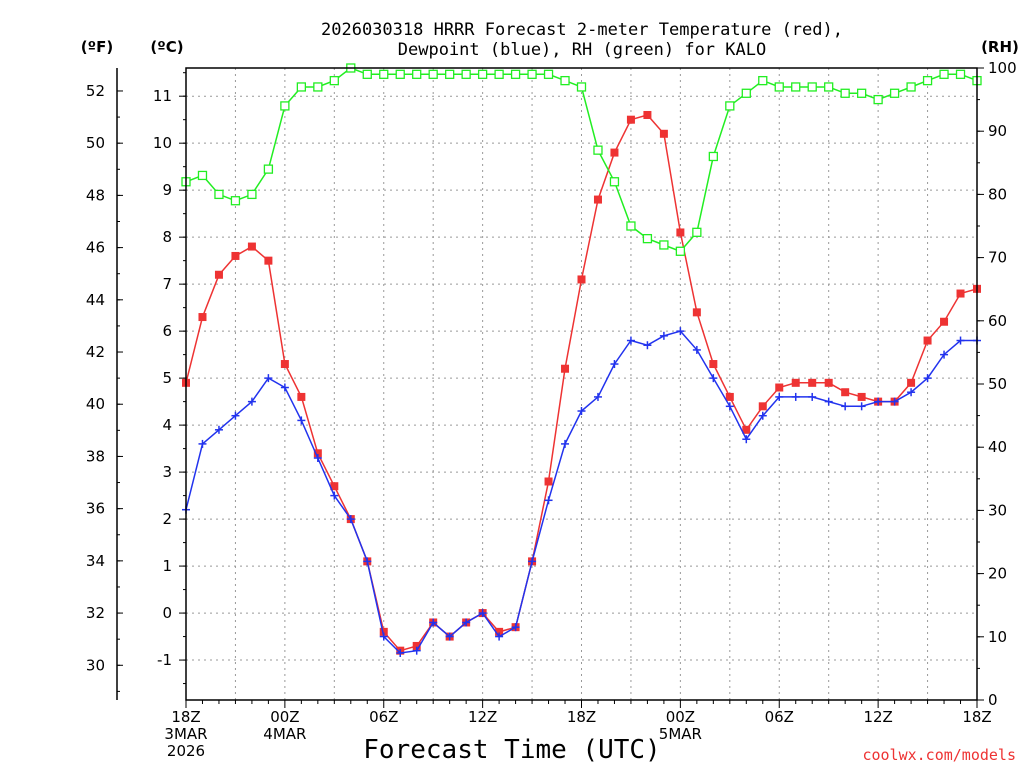 Image resolution: width=1024 pixels, height=768 pixels. I want to click on celsius-tick-label: -1, so click(164, 660).